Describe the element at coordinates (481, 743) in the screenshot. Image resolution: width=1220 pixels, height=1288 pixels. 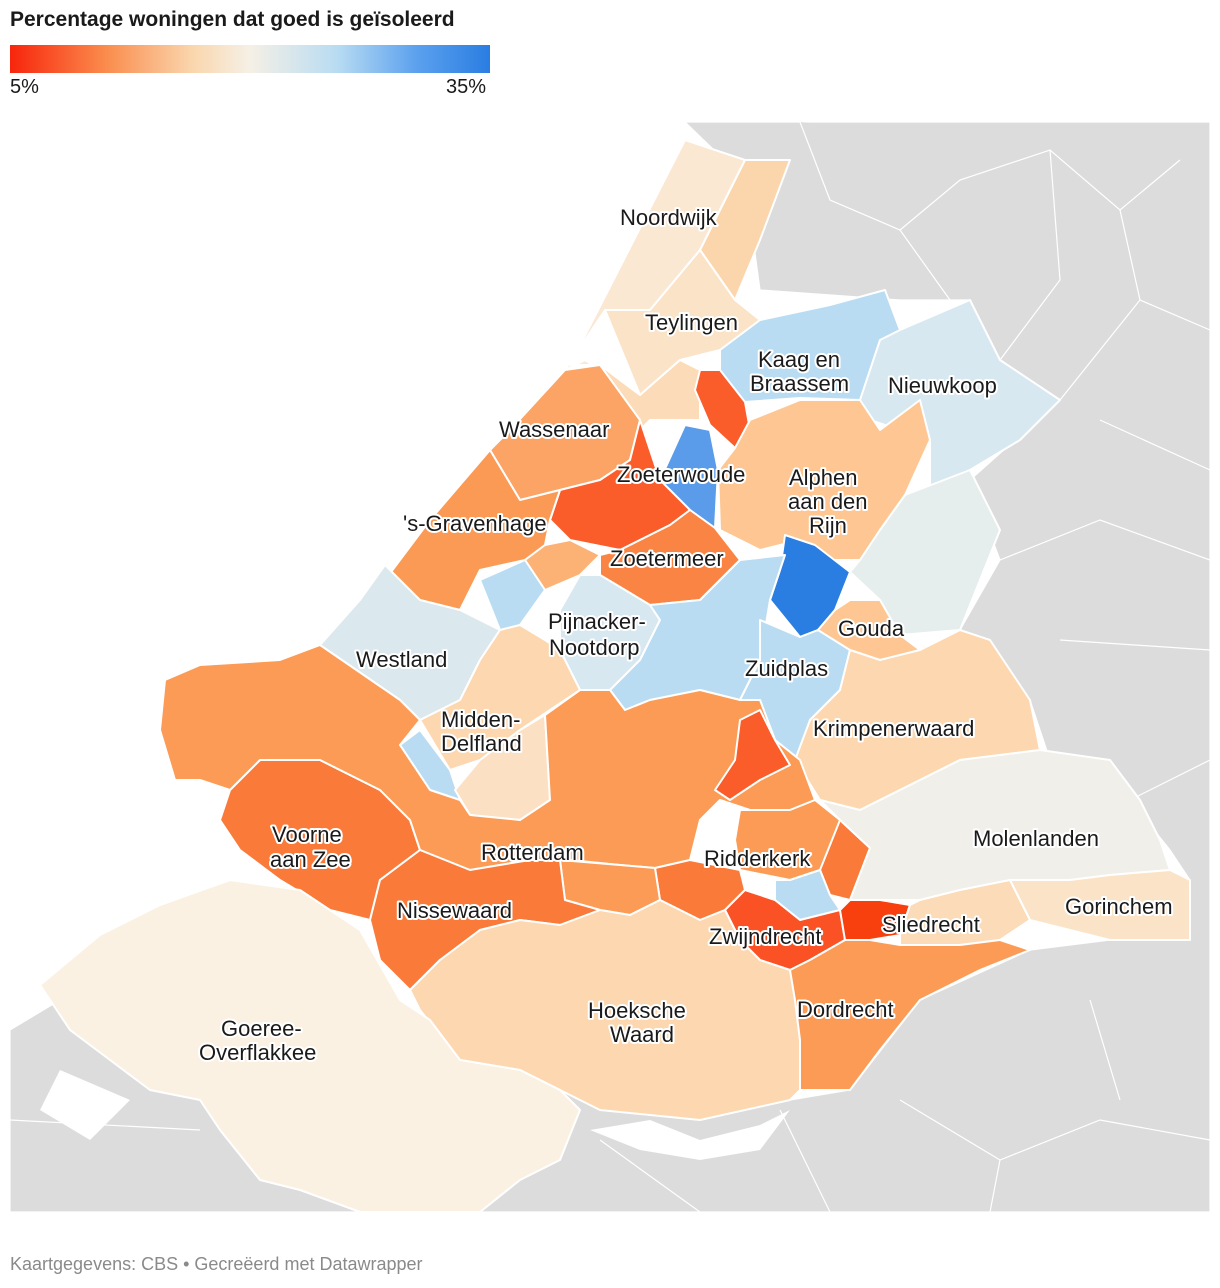
I see `label-midden-delfland-2: Delfland` at that location.